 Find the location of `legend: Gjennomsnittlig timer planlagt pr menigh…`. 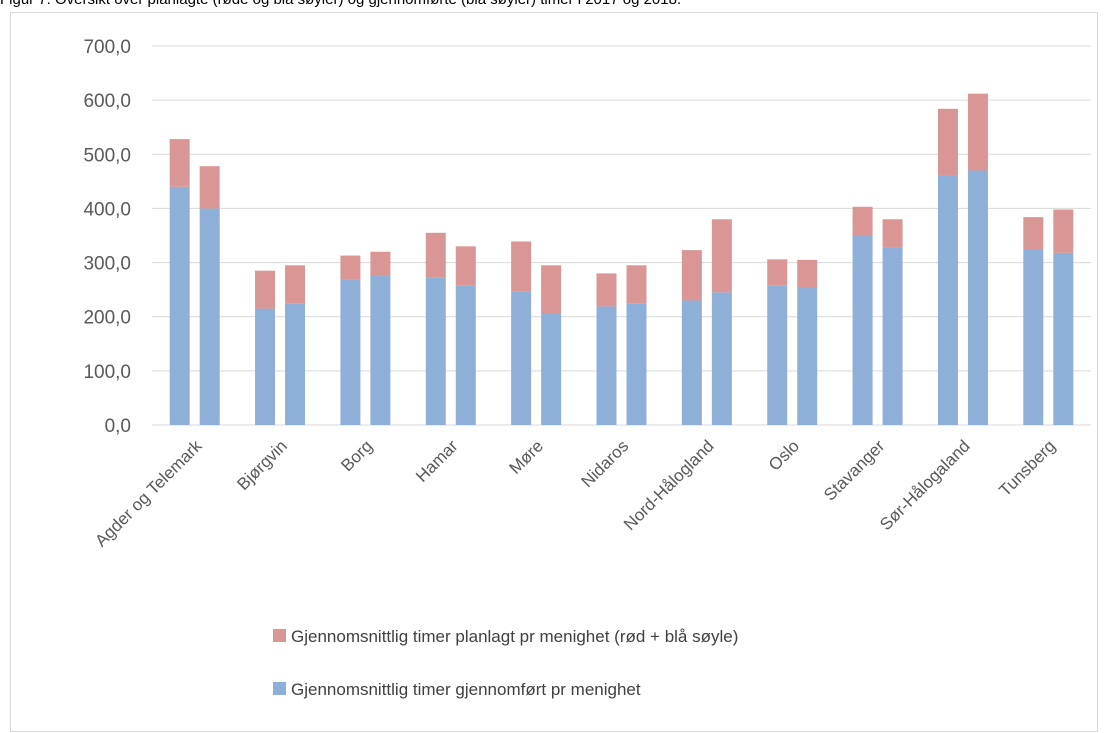

legend: Gjennomsnittlig timer planlagt pr menigh… is located at coordinates (505, 663).